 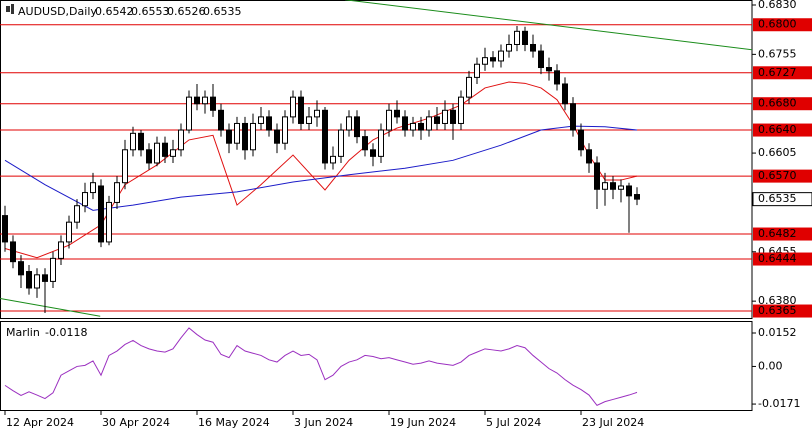 I want to click on y-tick-label: 0.00, so click(x=770, y=365).